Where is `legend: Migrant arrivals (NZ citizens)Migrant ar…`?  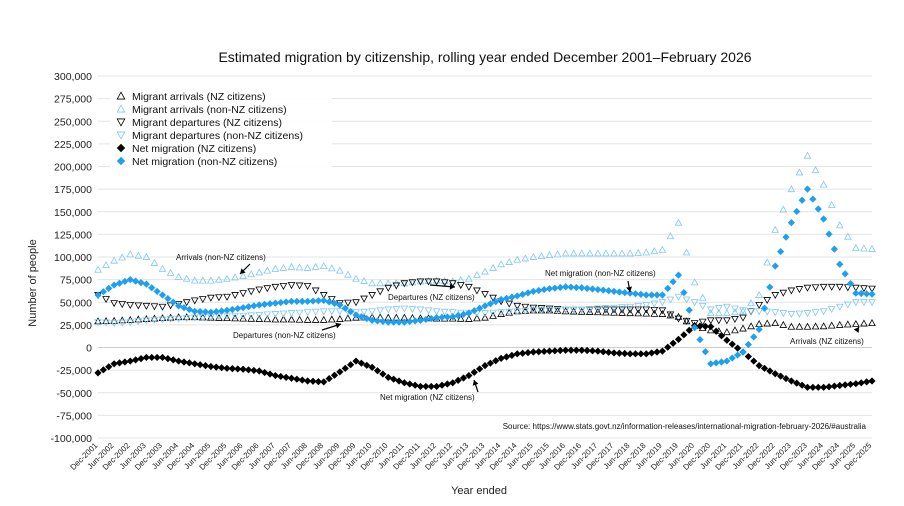 legend: Migrant arrivals (NZ citizens)Migrant ar… is located at coordinates (221, 128).